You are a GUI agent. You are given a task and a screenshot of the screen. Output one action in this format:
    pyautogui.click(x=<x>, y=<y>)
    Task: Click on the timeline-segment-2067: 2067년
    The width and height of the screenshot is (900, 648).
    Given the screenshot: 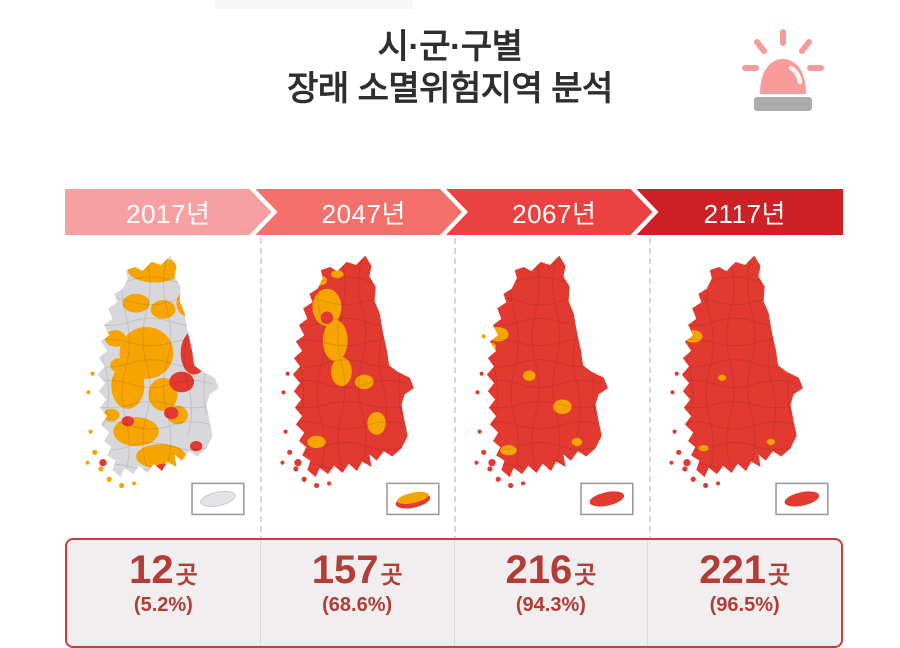 What is the action you would take?
    pyautogui.click(x=549, y=212)
    